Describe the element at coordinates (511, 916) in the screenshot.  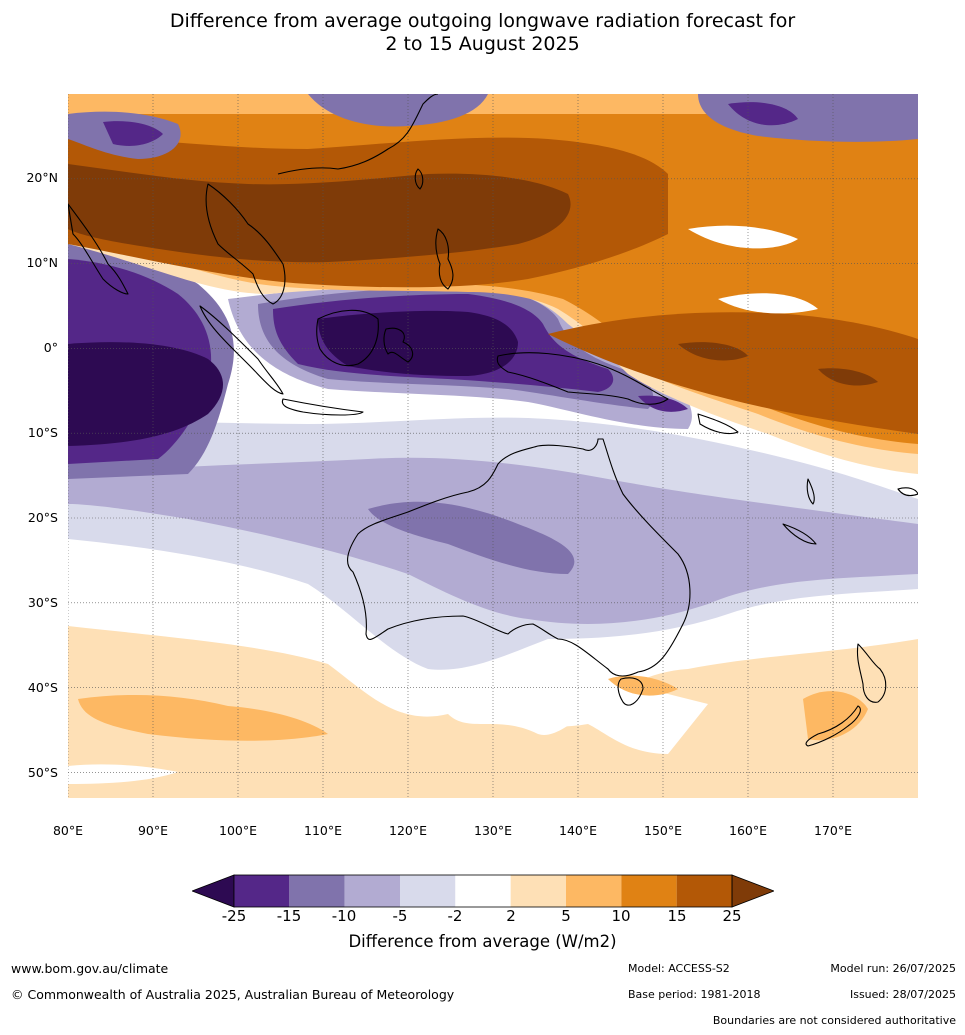
I see `colorbar-tick: 2` at that location.